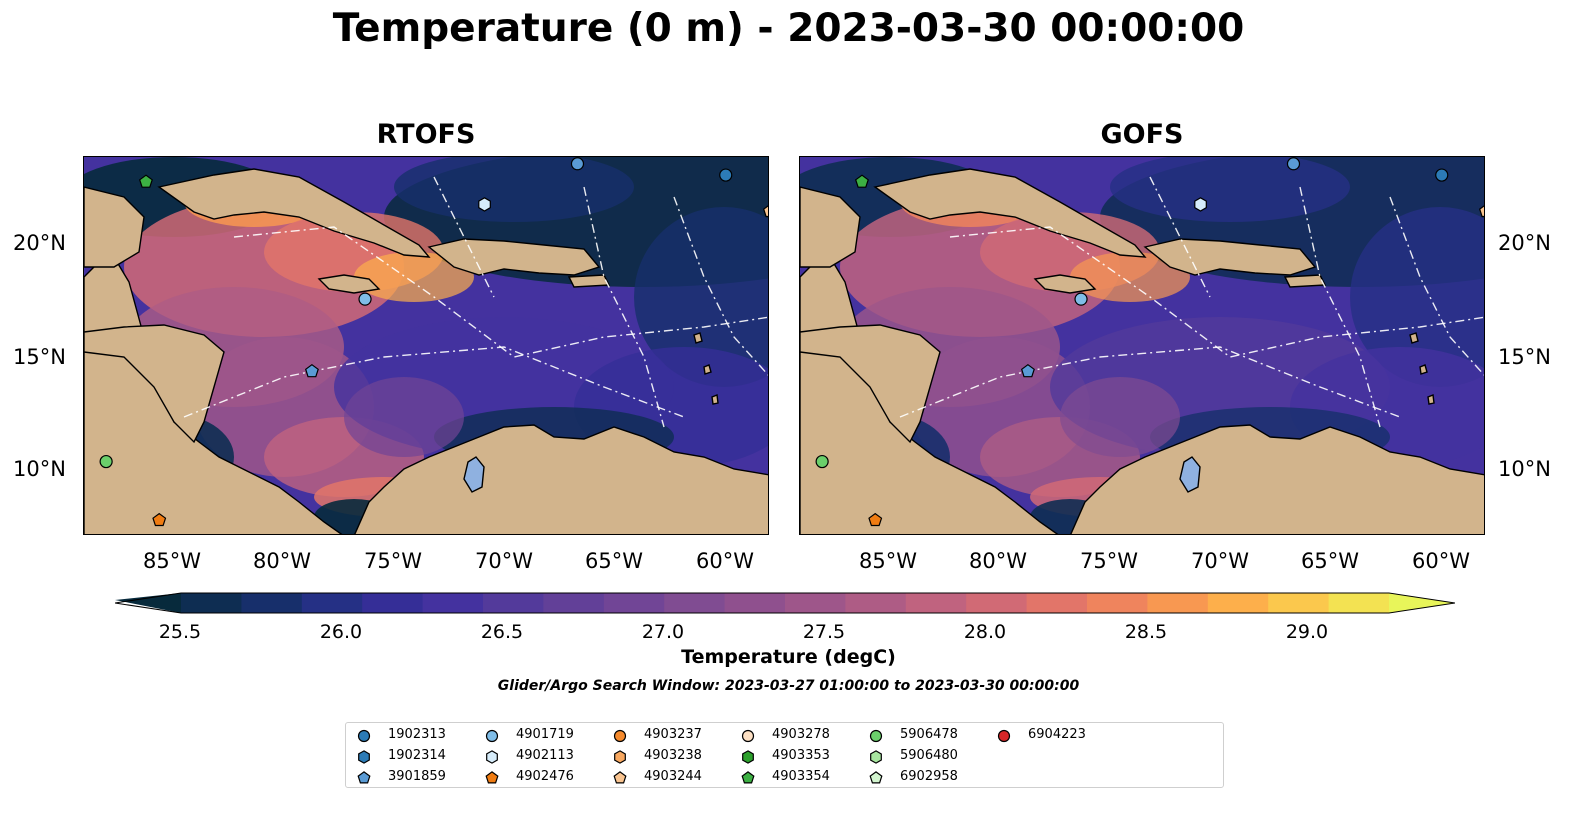 This screenshot has height=827, width=1577. Describe the element at coordinates (426, 134) in the screenshot. I see `rtofs-panel-title: RTOFS` at that location.